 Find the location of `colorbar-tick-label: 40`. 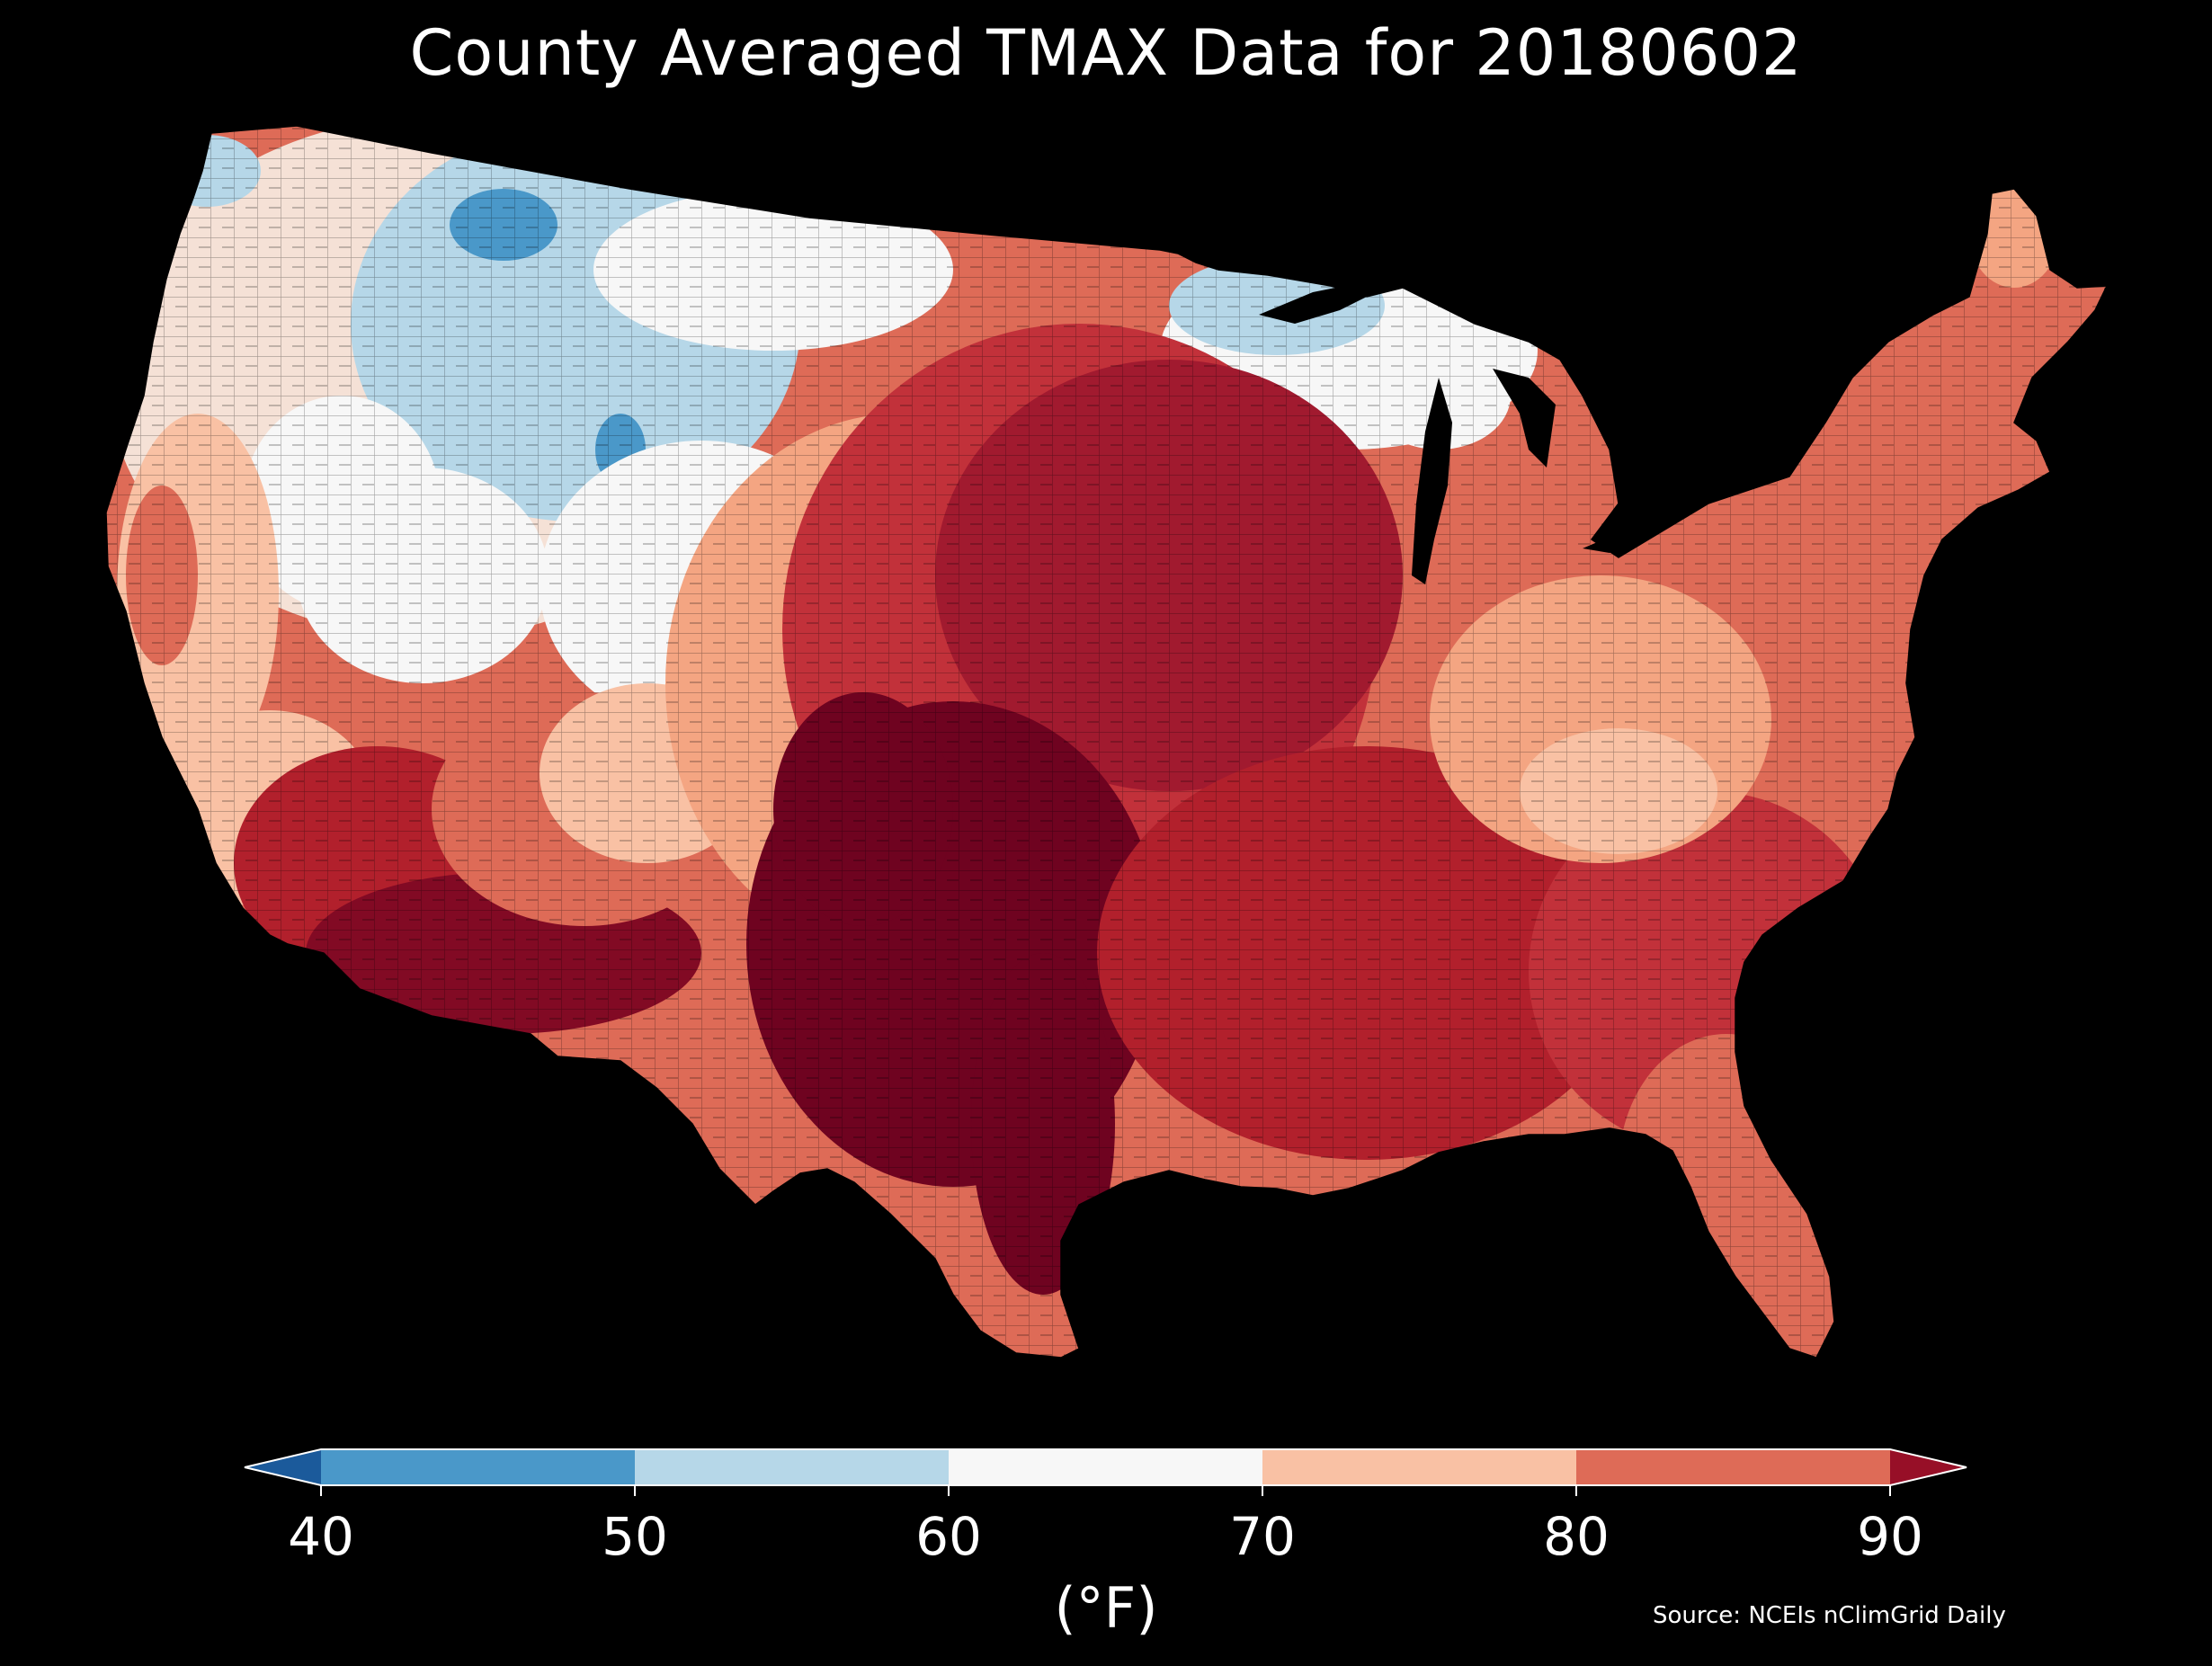

colorbar-tick-label: 40 is located at coordinates (321, 1537).